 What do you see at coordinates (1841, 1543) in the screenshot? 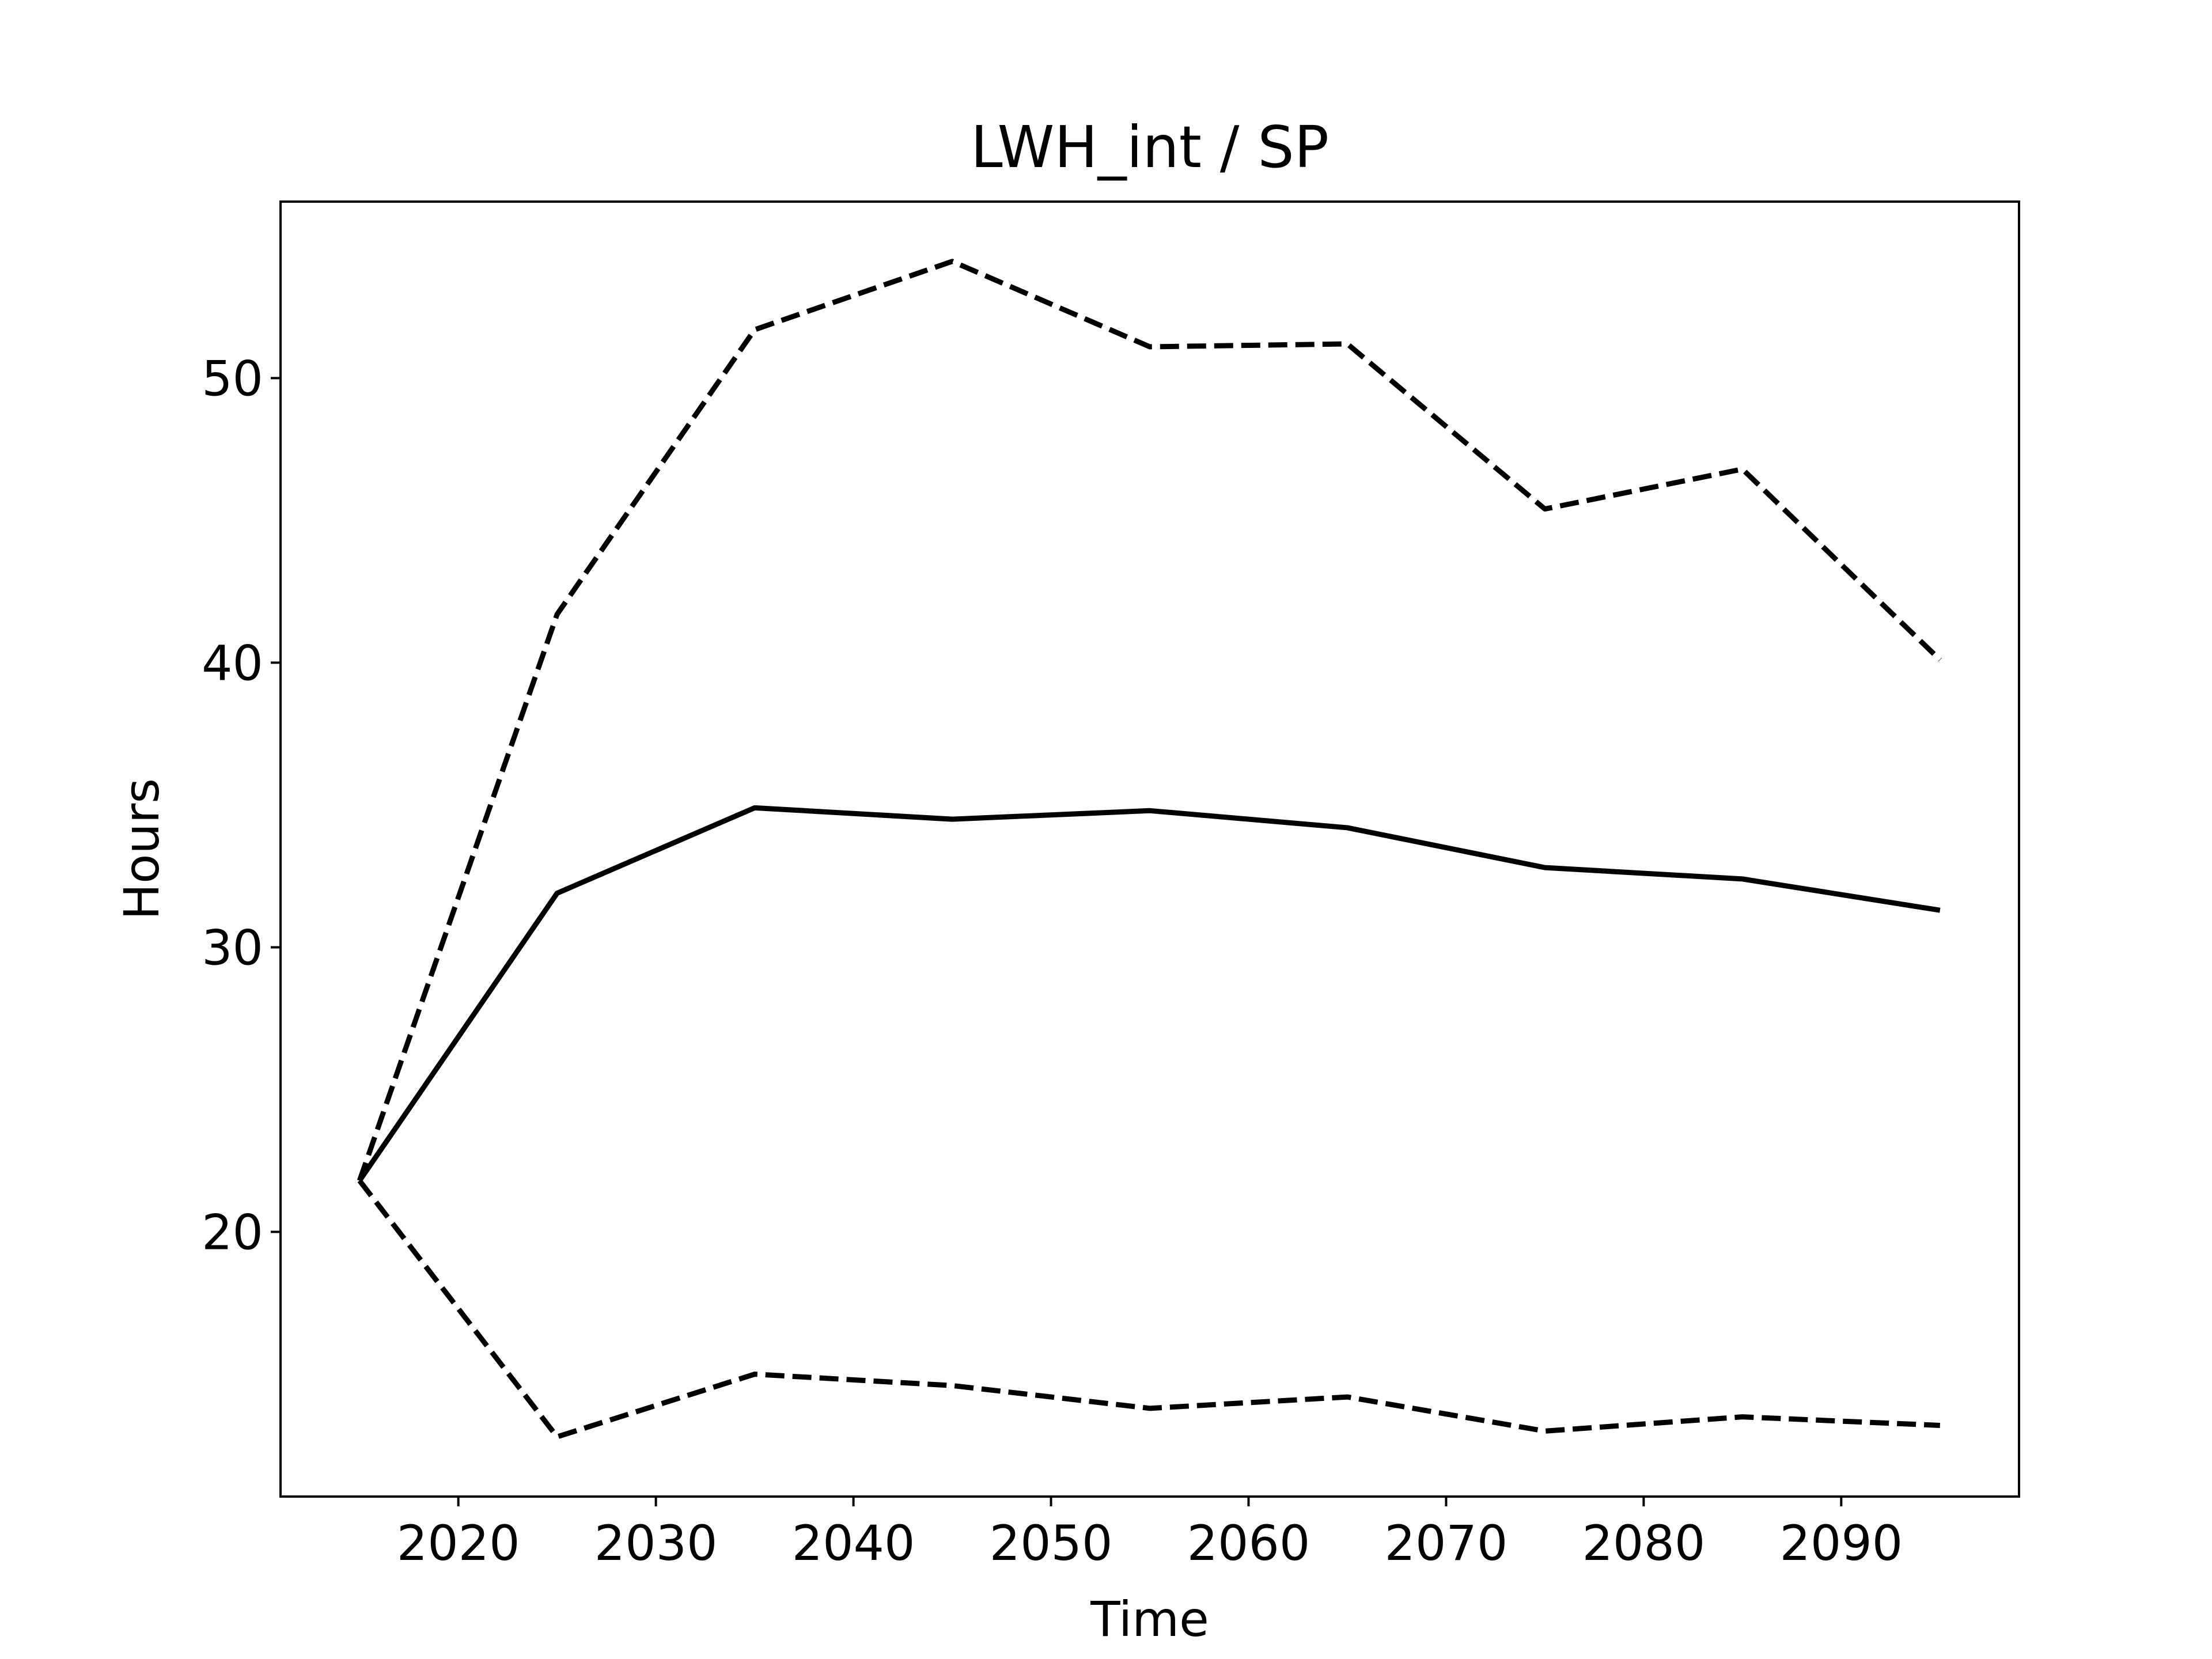
I see `x-tick-label: 2090` at bounding box center [1841, 1543].